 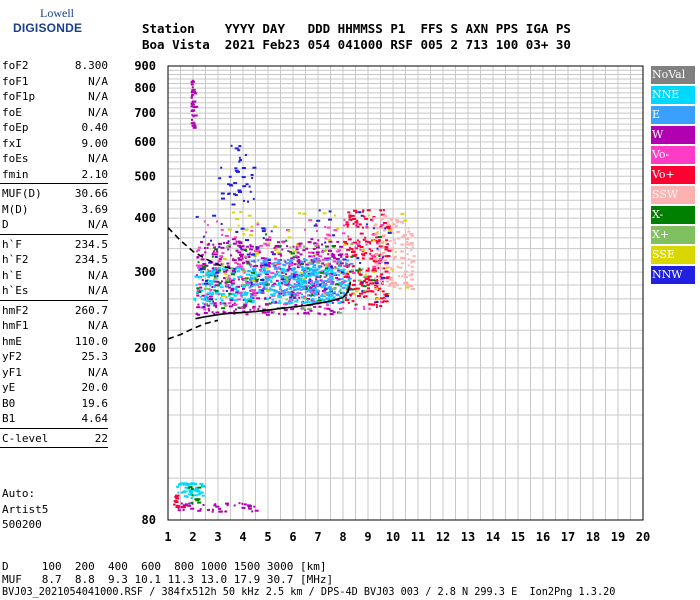 What do you see at coordinates (643, 537) in the screenshot?
I see `x-tick-label: 20` at bounding box center [643, 537].